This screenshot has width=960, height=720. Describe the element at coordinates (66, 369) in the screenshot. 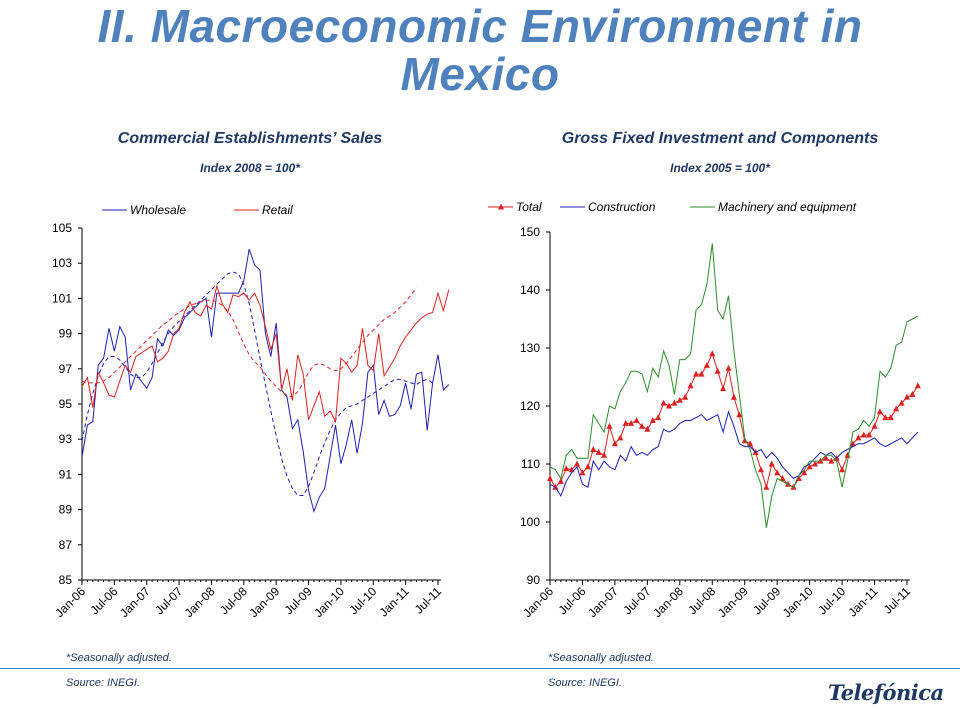

I see `y-tick-label: 97` at that location.